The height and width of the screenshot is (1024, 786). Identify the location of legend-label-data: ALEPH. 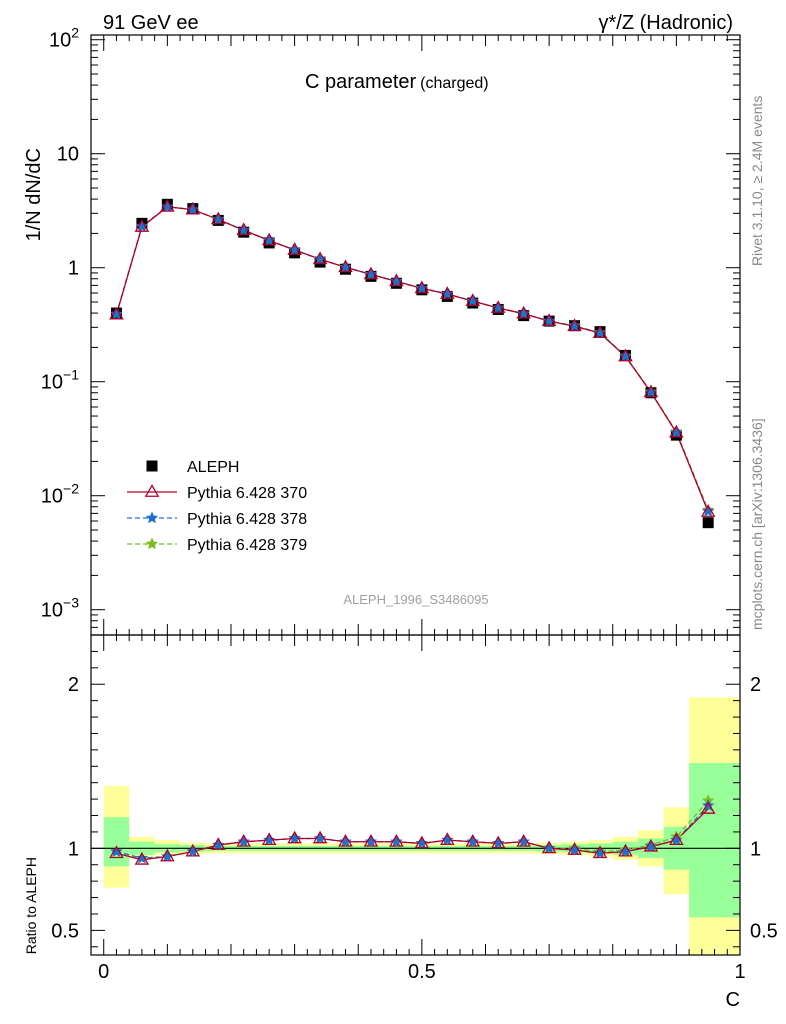
(213, 467).